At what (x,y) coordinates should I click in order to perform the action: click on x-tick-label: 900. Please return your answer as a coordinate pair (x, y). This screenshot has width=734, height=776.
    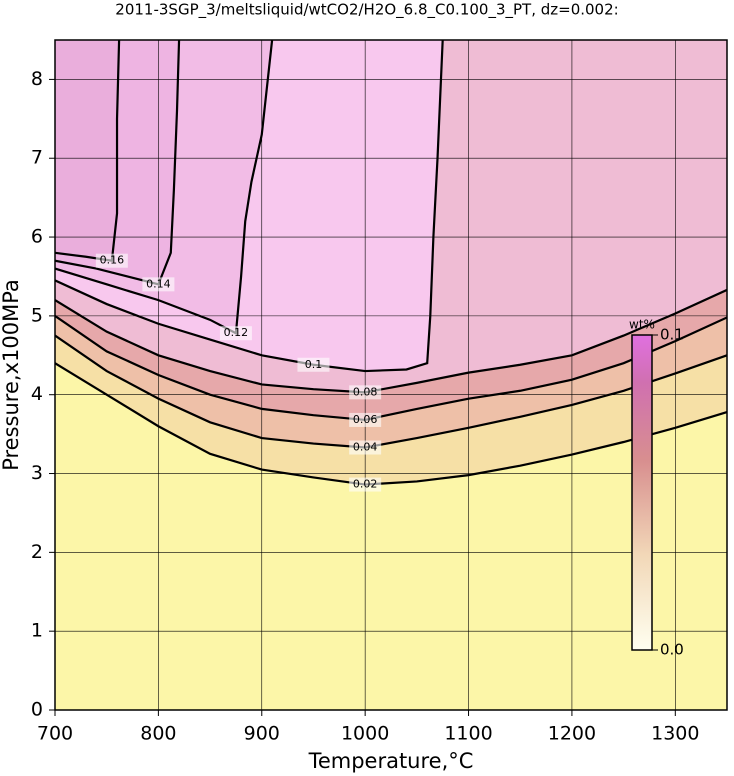
    Looking at the image, I should click on (262, 734).